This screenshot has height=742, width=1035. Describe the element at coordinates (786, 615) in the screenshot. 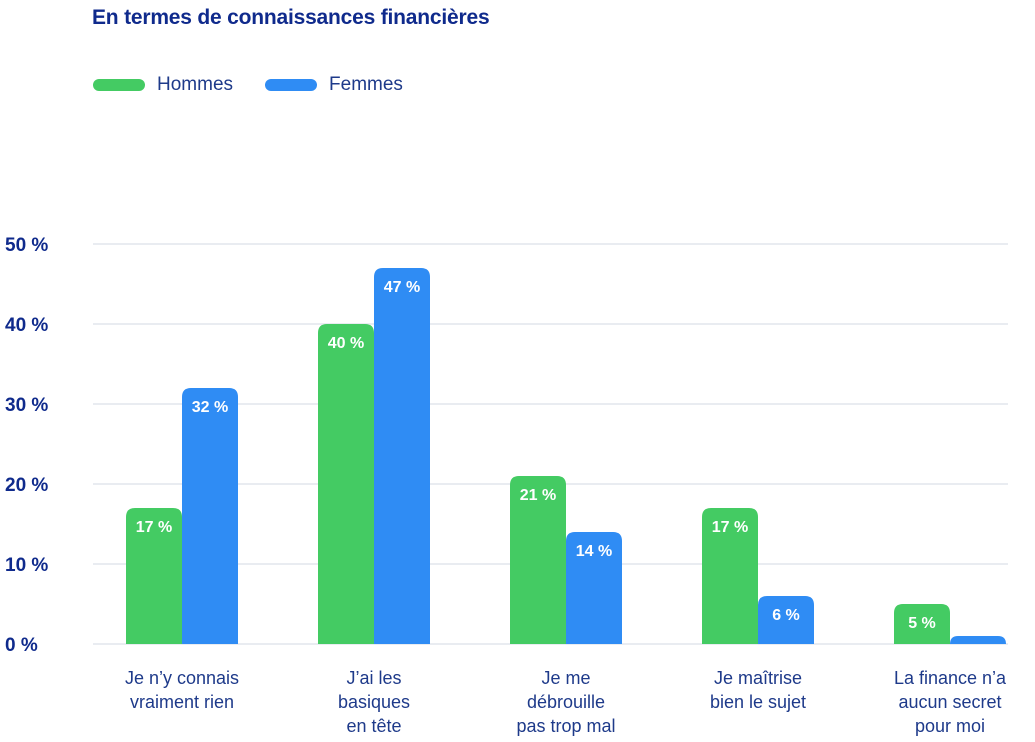

I see `data-label-femmes-3: 6 %` at that location.